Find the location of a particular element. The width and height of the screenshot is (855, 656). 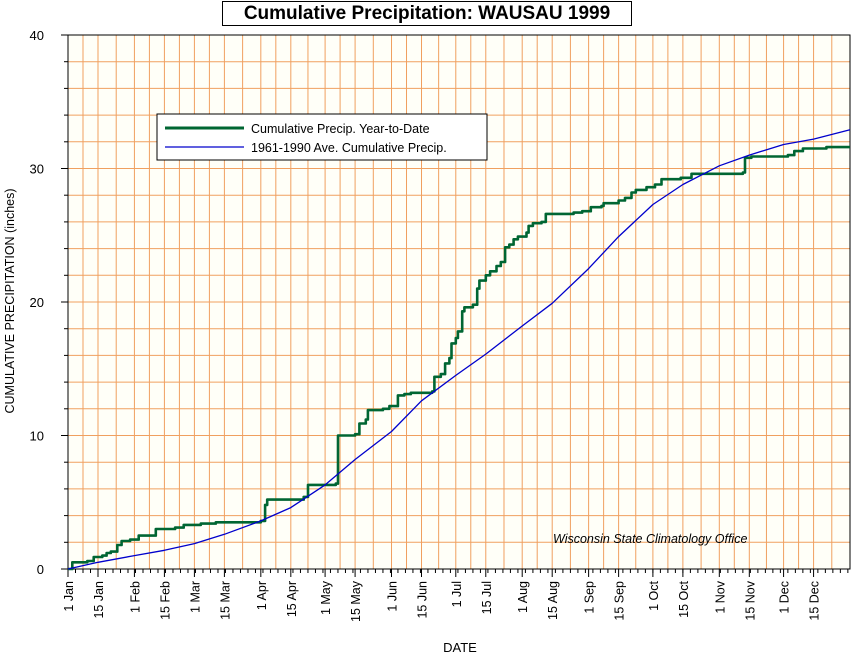

x-tick-label: 1 Feb is located at coordinates (135, 597).